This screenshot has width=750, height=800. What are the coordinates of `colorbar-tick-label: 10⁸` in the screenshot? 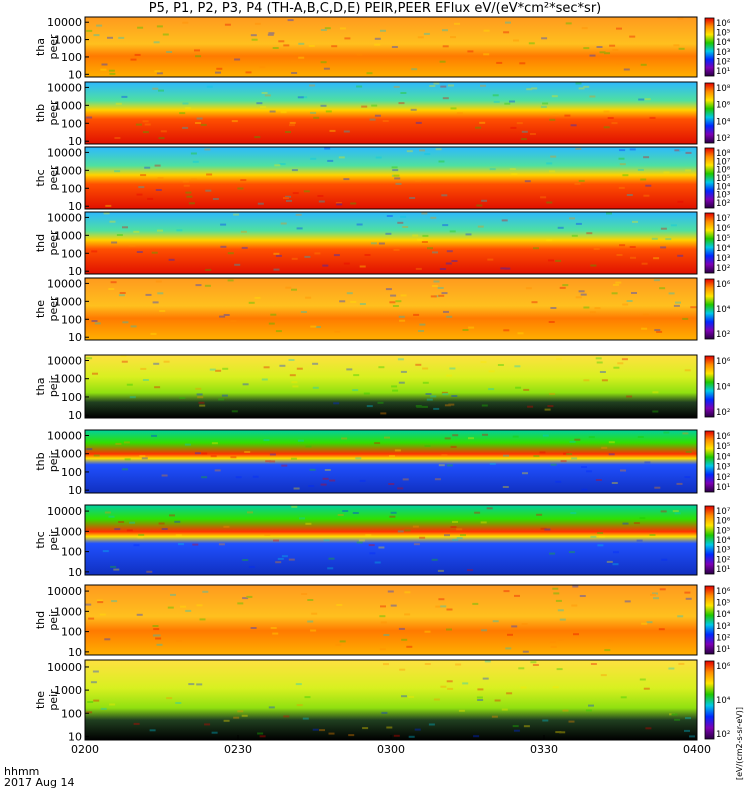 It's located at (723, 89).